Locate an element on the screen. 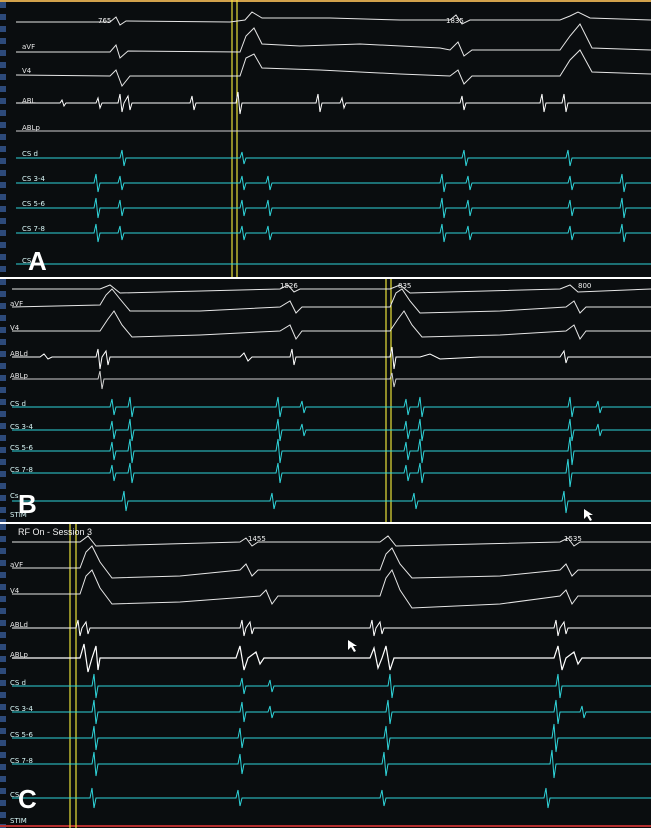  panel-b-channel-label: Cs is located at coordinates (14, 496).